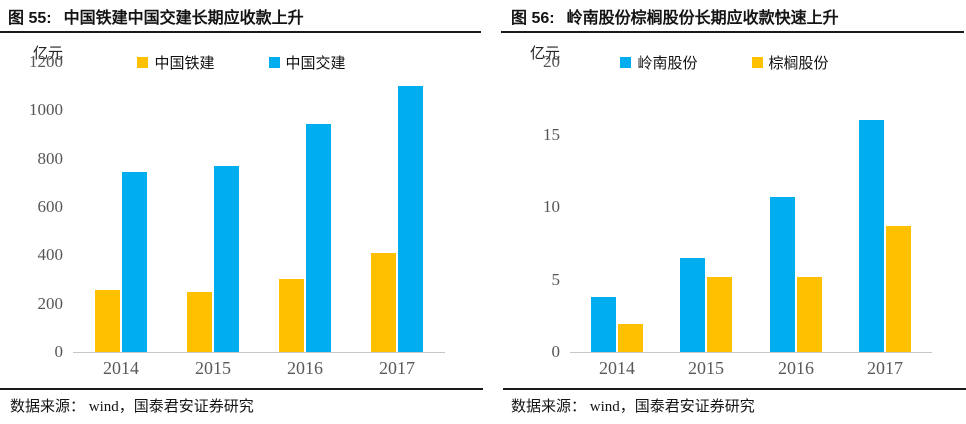  What do you see at coordinates (732, 32) in the screenshot?
I see `figure-56-title-divider` at bounding box center [732, 32].